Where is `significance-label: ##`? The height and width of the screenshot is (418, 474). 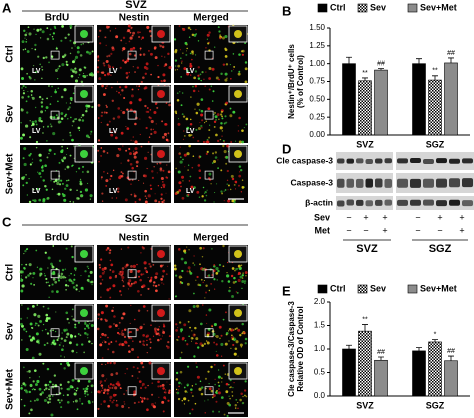 significance-label: ## is located at coordinates (381, 352).